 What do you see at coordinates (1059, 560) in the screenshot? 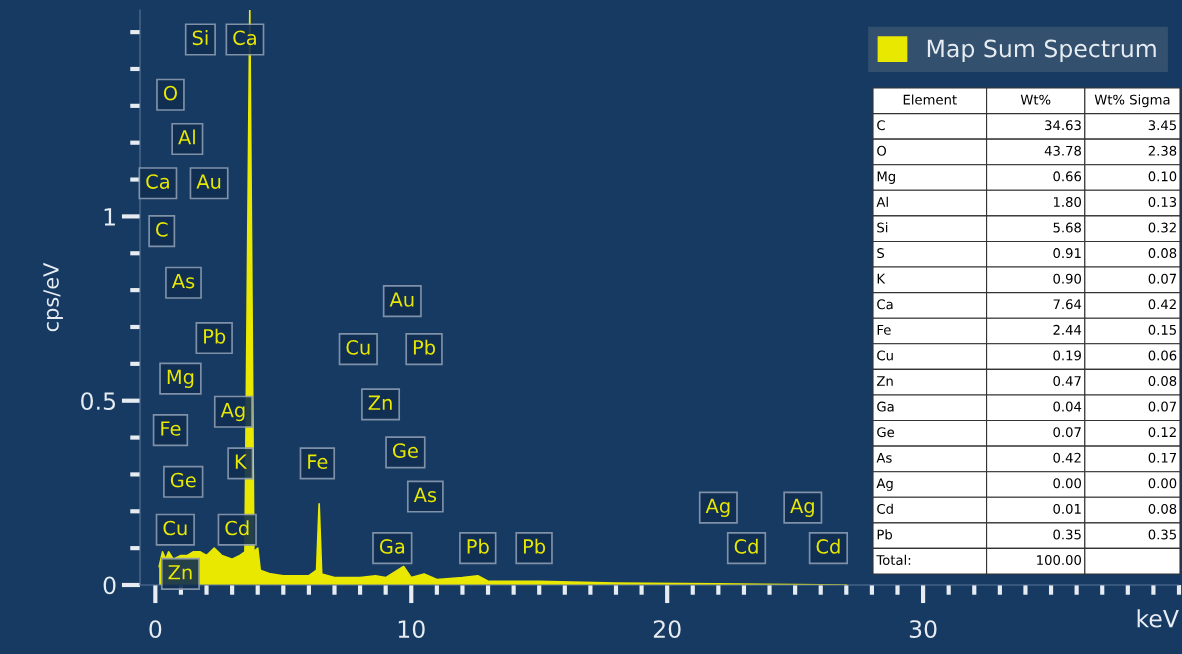
I see `annotation: 100.00` at bounding box center [1059, 560].